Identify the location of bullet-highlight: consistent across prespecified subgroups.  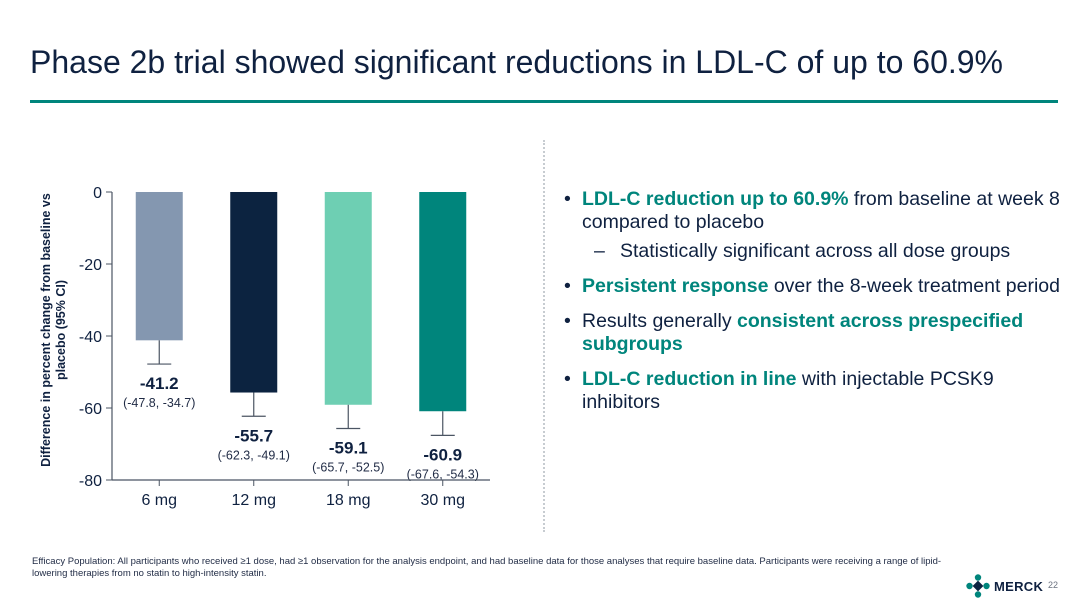
(803, 332).